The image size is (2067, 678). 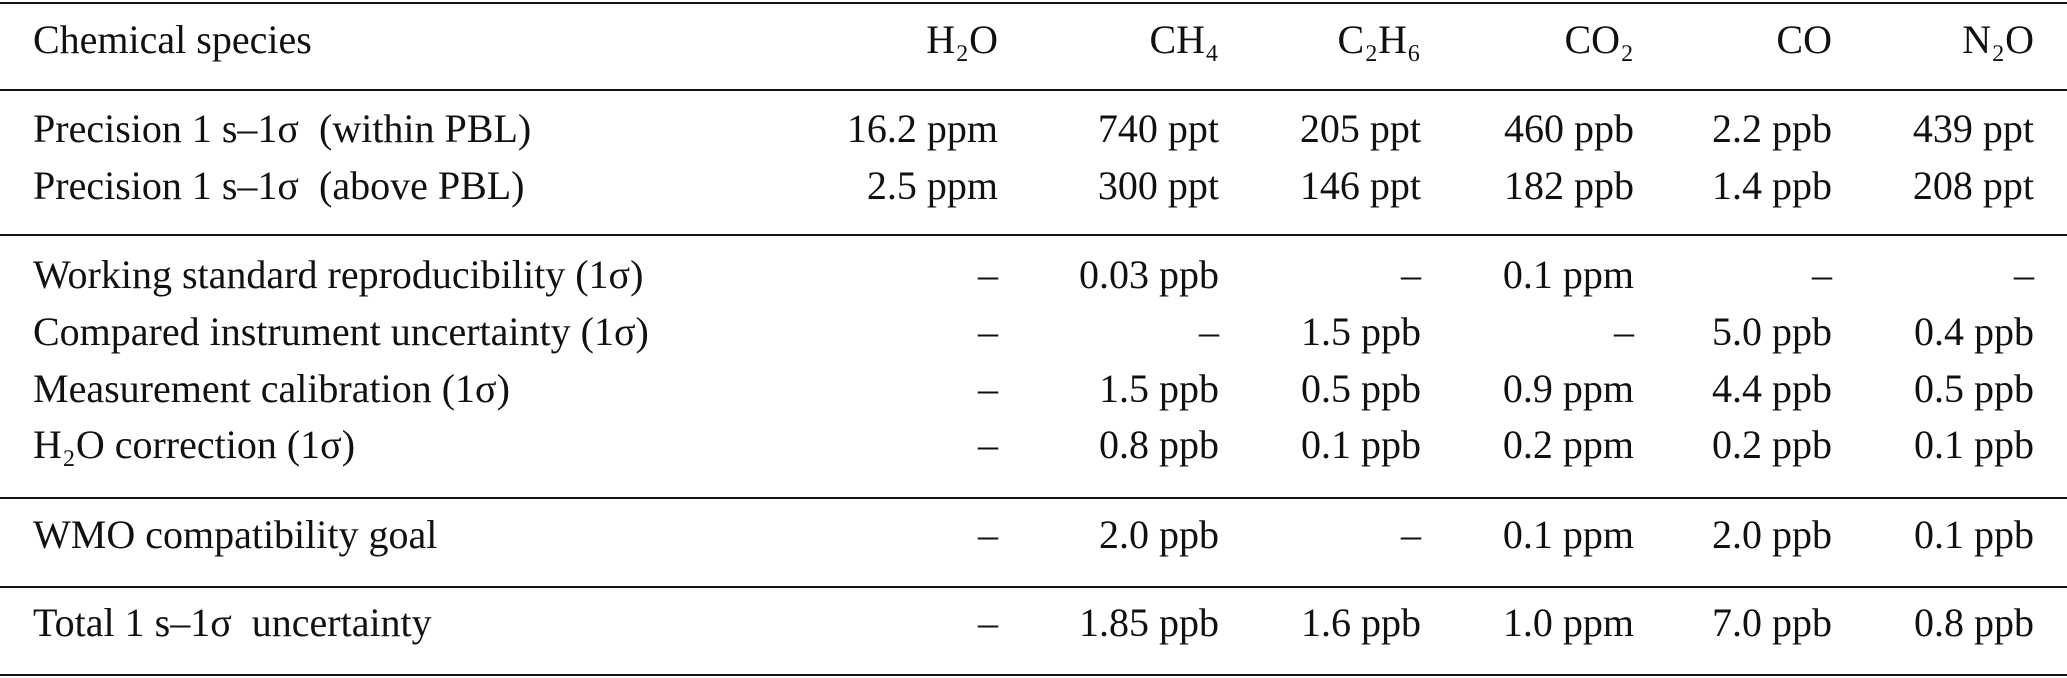 What do you see at coordinates (1184, 39) in the screenshot?
I see `header-cell: CH₄` at bounding box center [1184, 39].